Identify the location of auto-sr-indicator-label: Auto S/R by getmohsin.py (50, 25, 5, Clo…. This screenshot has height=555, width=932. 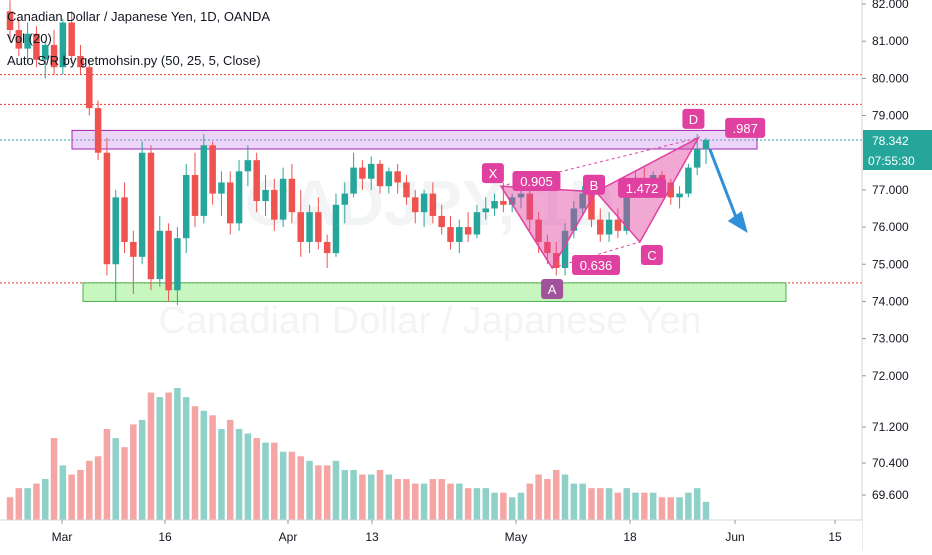
(134, 60).